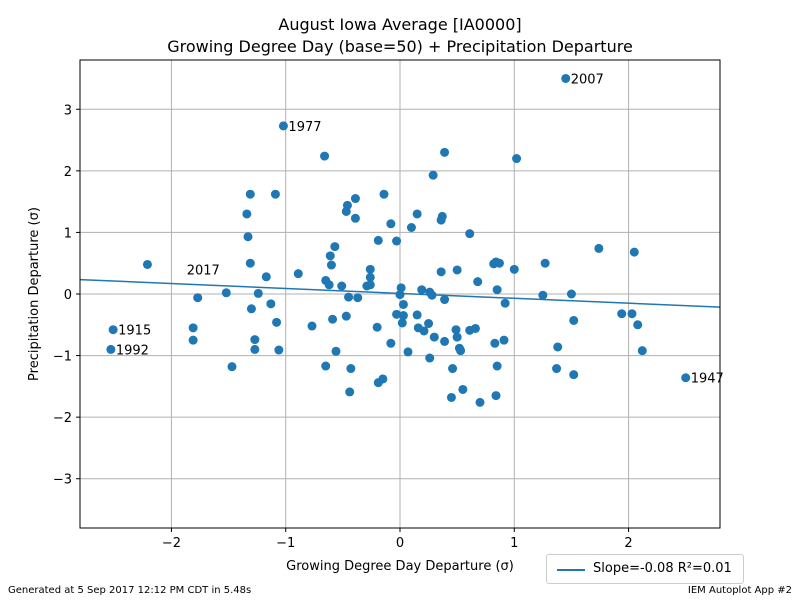 This screenshot has height=600, width=800. What do you see at coordinates (304, 127) in the screenshot?
I see `year-label: 1977` at bounding box center [304, 127].